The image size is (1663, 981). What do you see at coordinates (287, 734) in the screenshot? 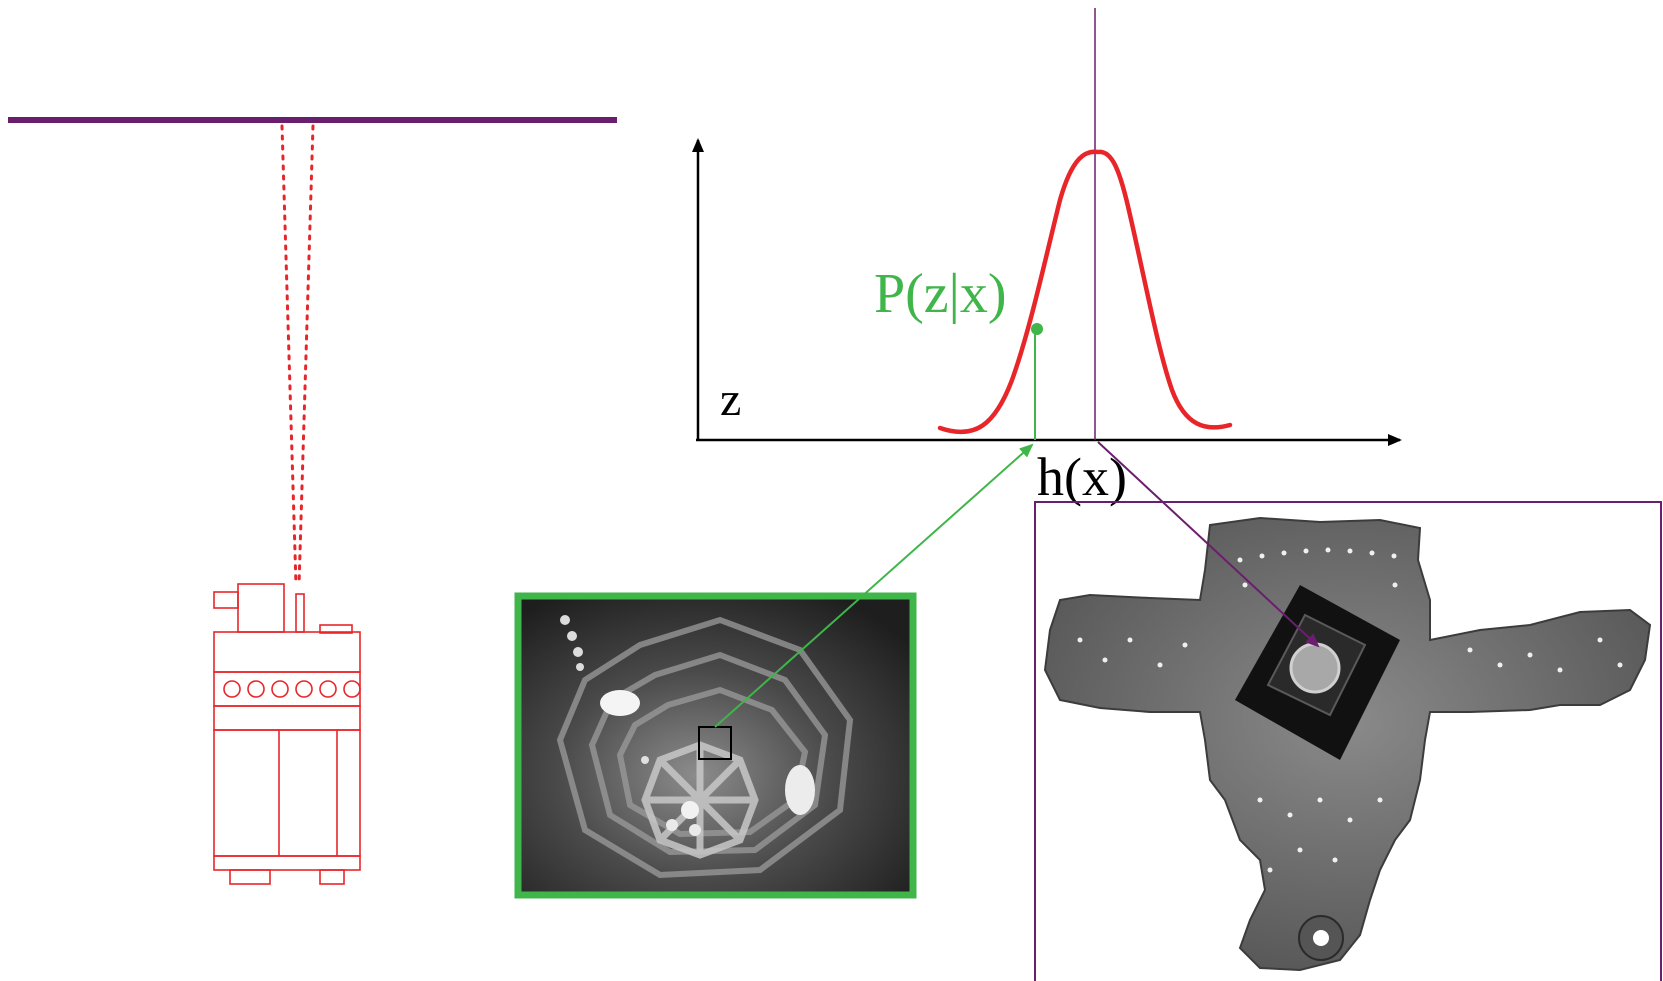
I see `mobile-robot-icon` at bounding box center [287, 734].